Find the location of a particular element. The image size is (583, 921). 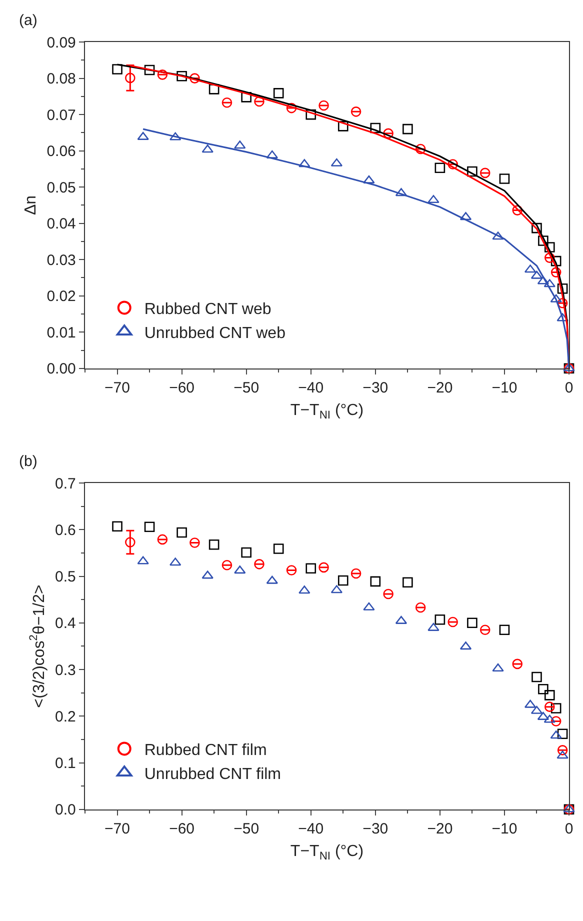

y-axis-title: Δn is located at coordinates (31, 205).